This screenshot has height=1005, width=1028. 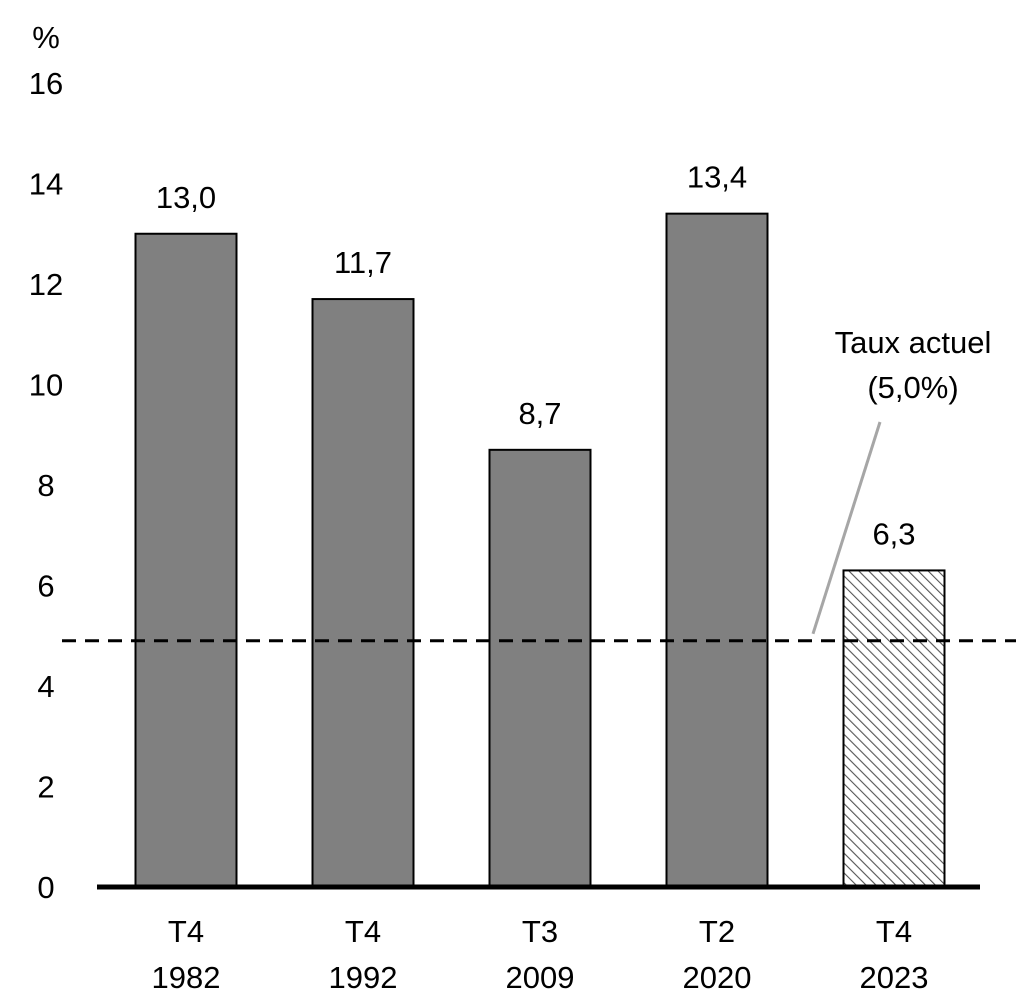 I want to click on x-tick-label: 1982, so click(x=186, y=977).